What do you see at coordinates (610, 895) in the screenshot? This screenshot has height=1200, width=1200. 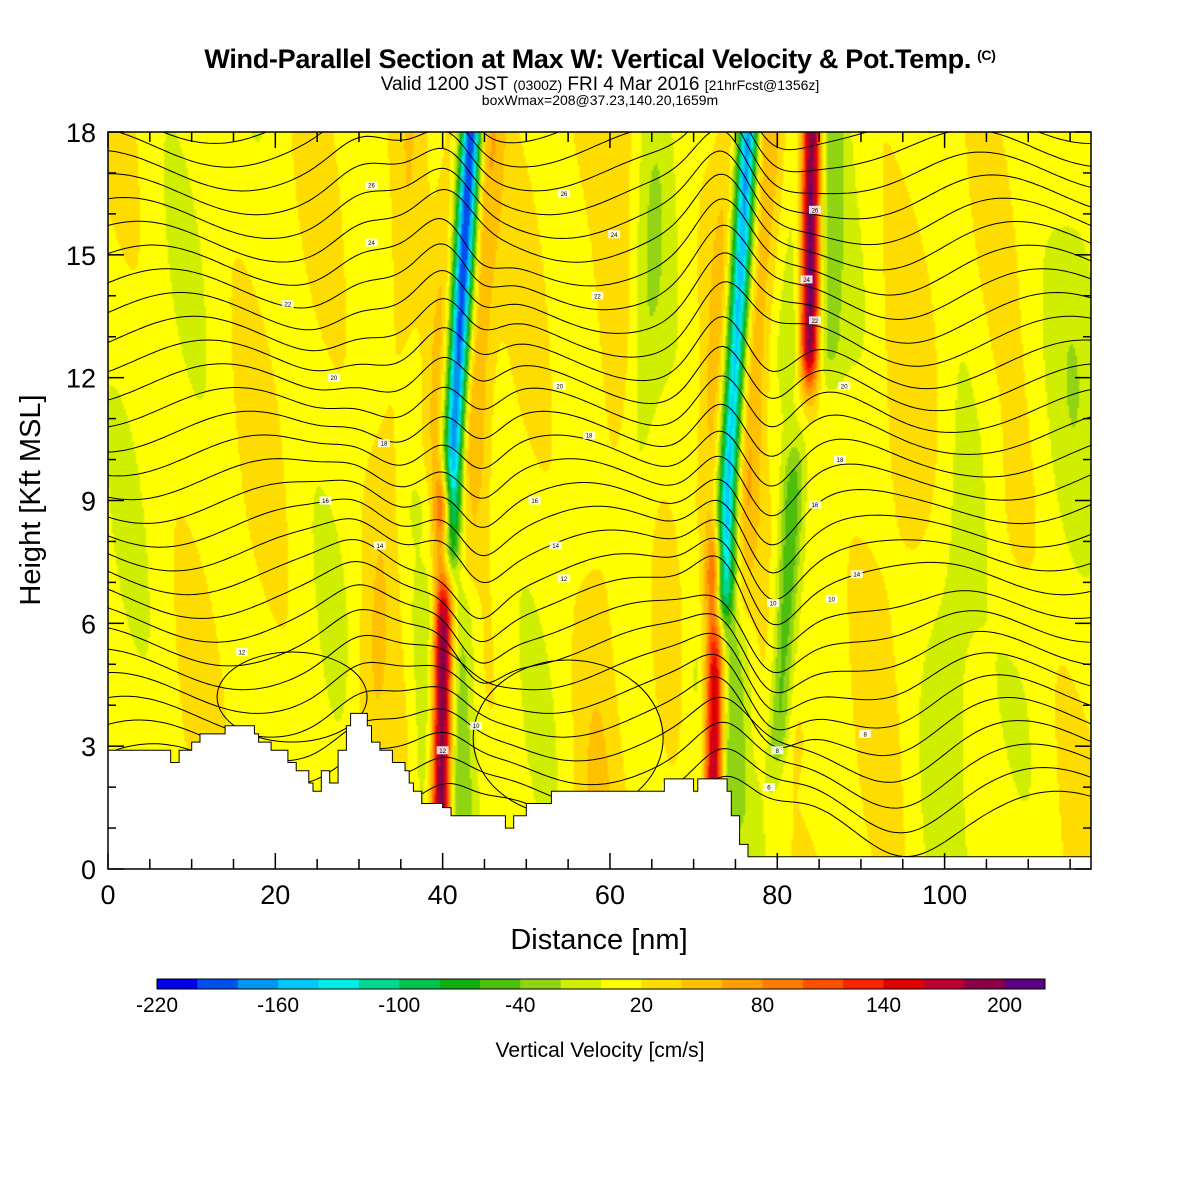 I see `x-tick-label: 60` at bounding box center [610, 895].